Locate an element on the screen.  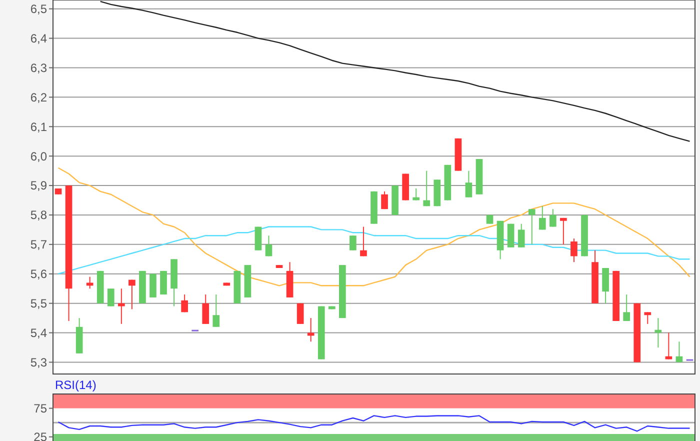
y-tick-label: 5,4 is located at coordinates (39, 333).